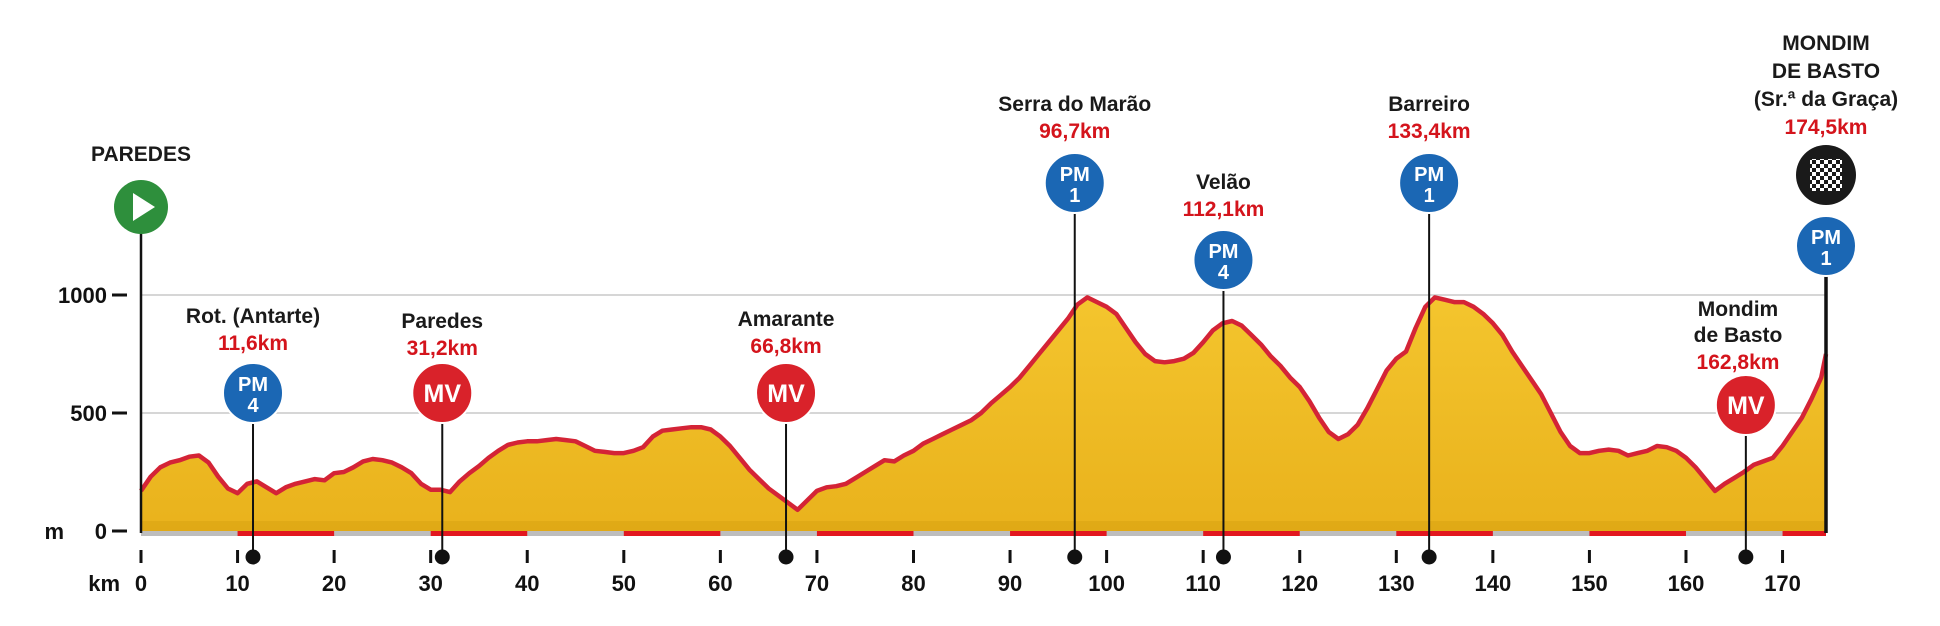  I want to click on x-tick-label-150: 150, so click(1589, 583).